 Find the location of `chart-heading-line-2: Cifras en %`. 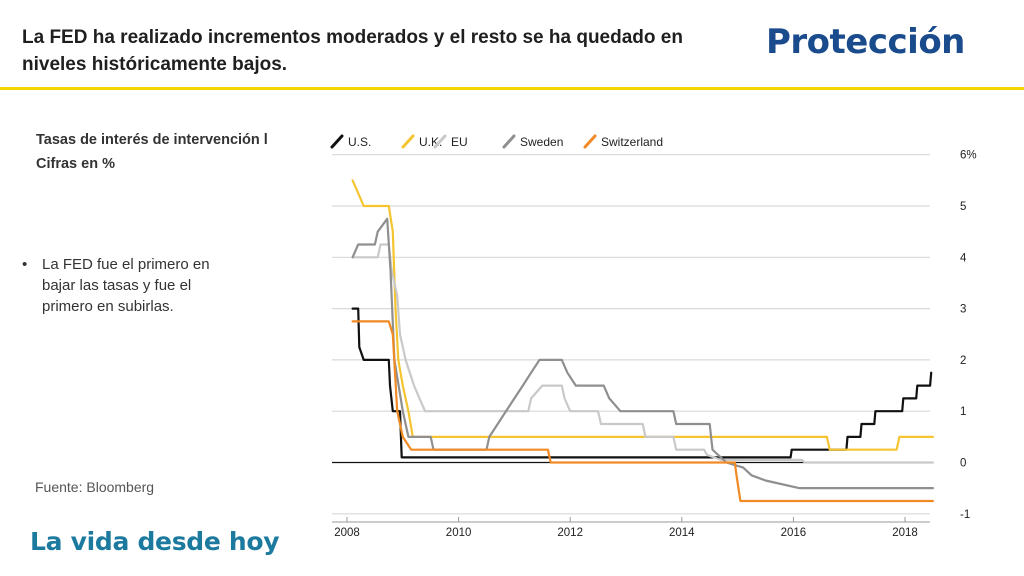

chart-heading-line-2: Cifras en % is located at coordinates (75, 164).